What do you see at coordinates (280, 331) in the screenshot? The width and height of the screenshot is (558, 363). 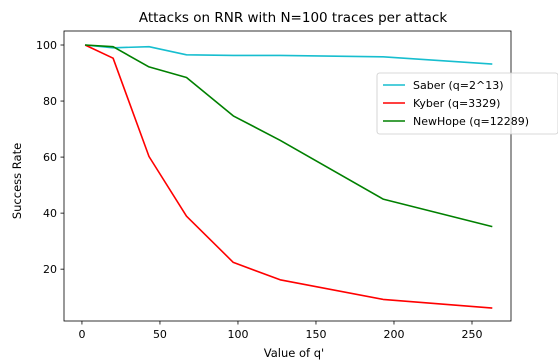 I see `x-axis: 0 50 100 150 200 250` at bounding box center [280, 331].